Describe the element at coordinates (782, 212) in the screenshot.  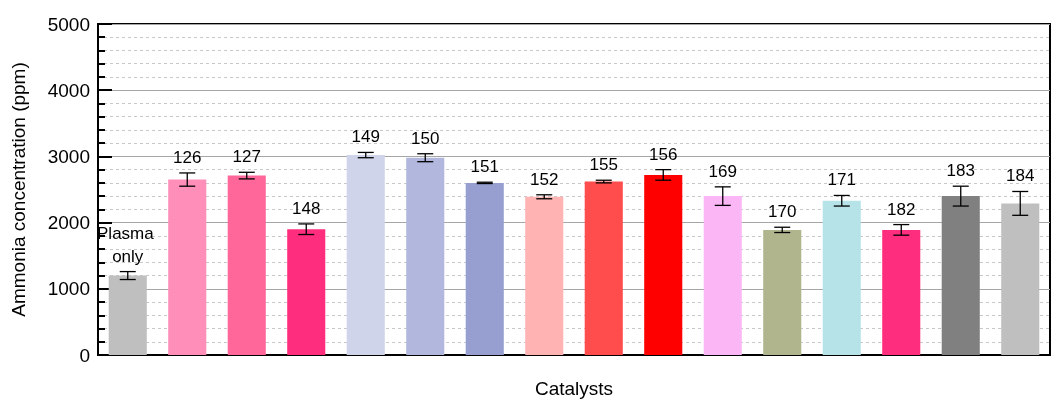
I see `x-tick-label: 170` at that location.